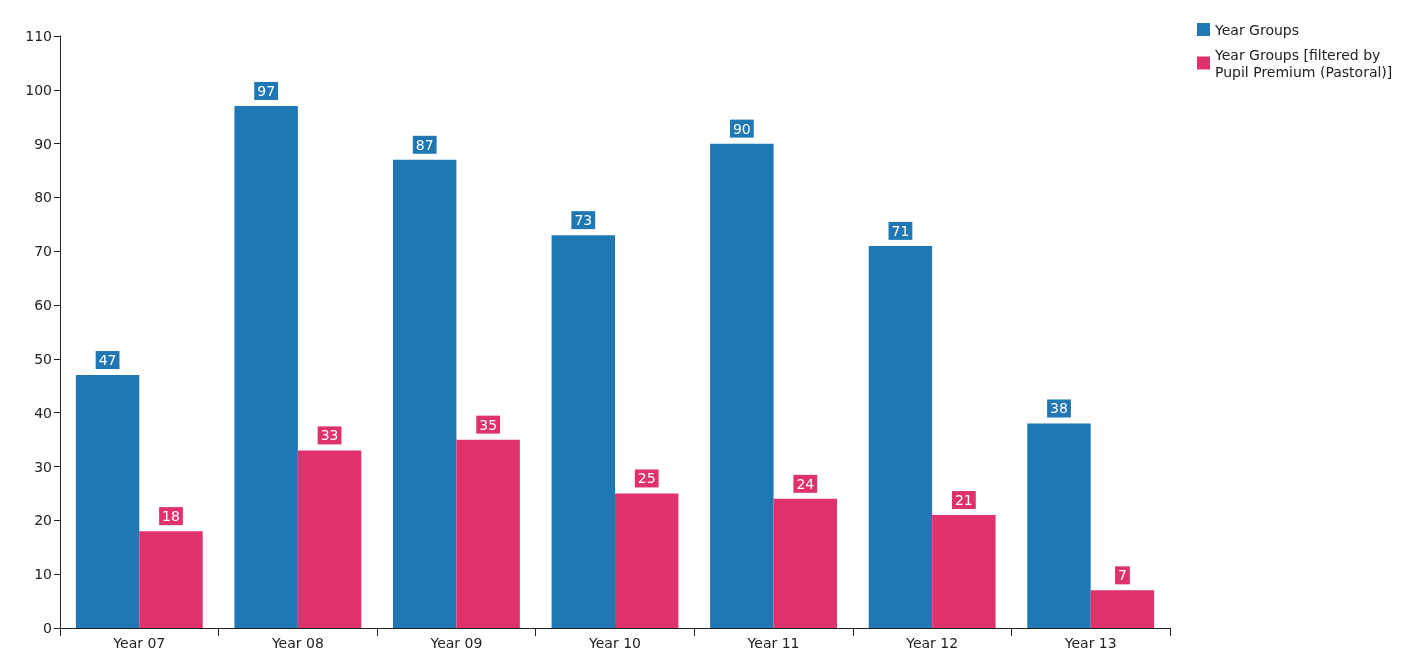 Image resolution: width=1428 pixels, height=664 pixels. What do you see at coordinates (424, 144) in the screenshot?
I see `data-label: 87` at bounding box center [424, 144].